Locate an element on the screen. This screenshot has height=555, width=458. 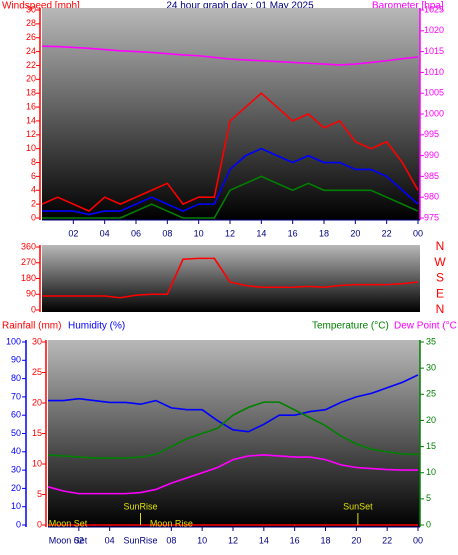
series-name: Temperature (°C) is located at coordinates (350, 326).